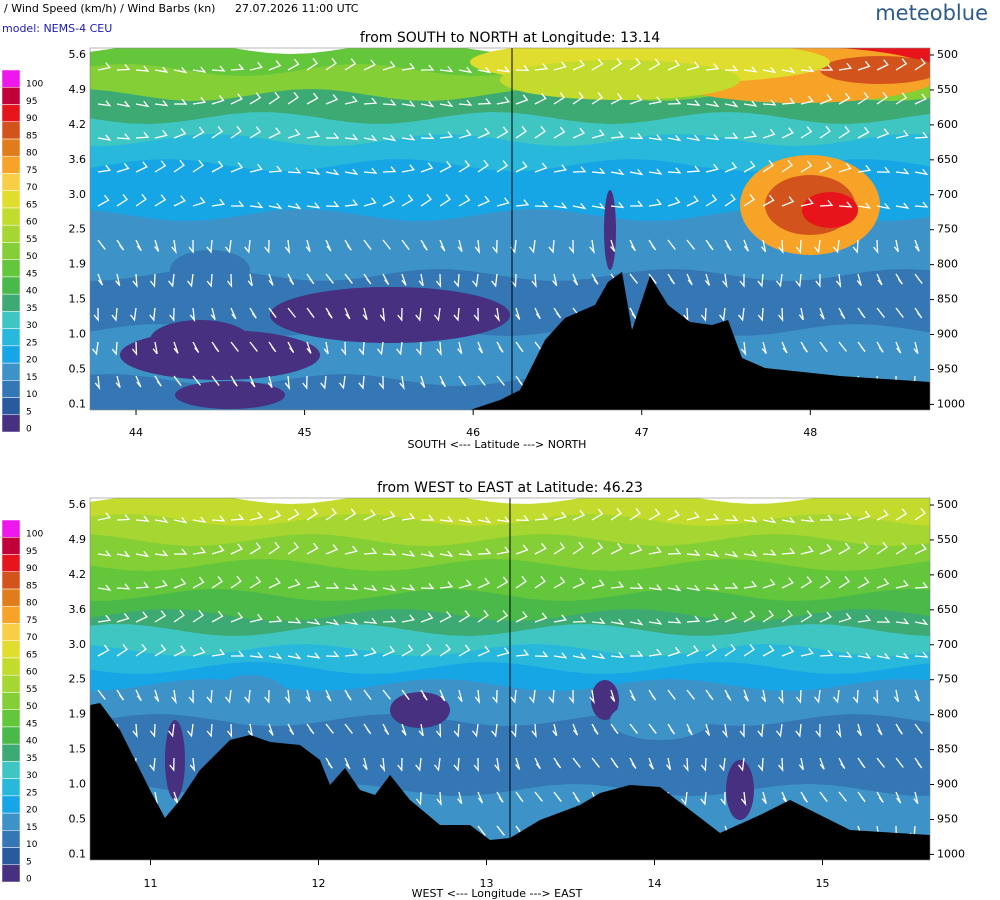  What do you see at coordinates (497, 444) in the screenshot?
I see `x-axis-label: SOUTH <--- Latitude ---> NORTH` at bounding box center [497, 444].